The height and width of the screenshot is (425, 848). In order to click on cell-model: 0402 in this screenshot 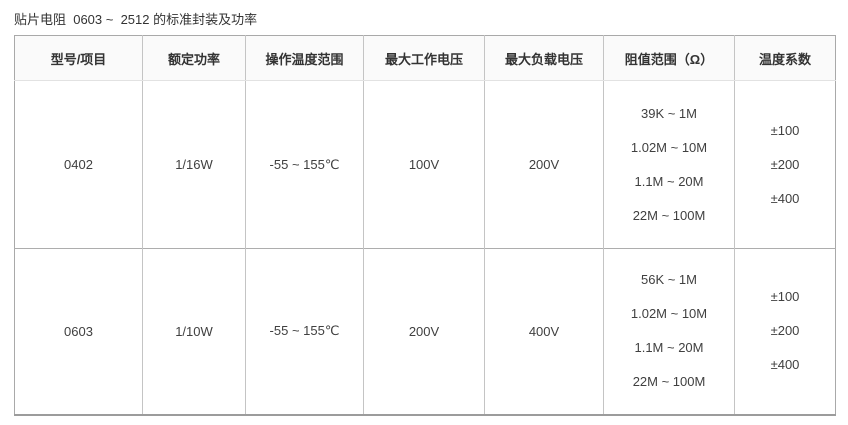, I will do `click(78, 164)`.